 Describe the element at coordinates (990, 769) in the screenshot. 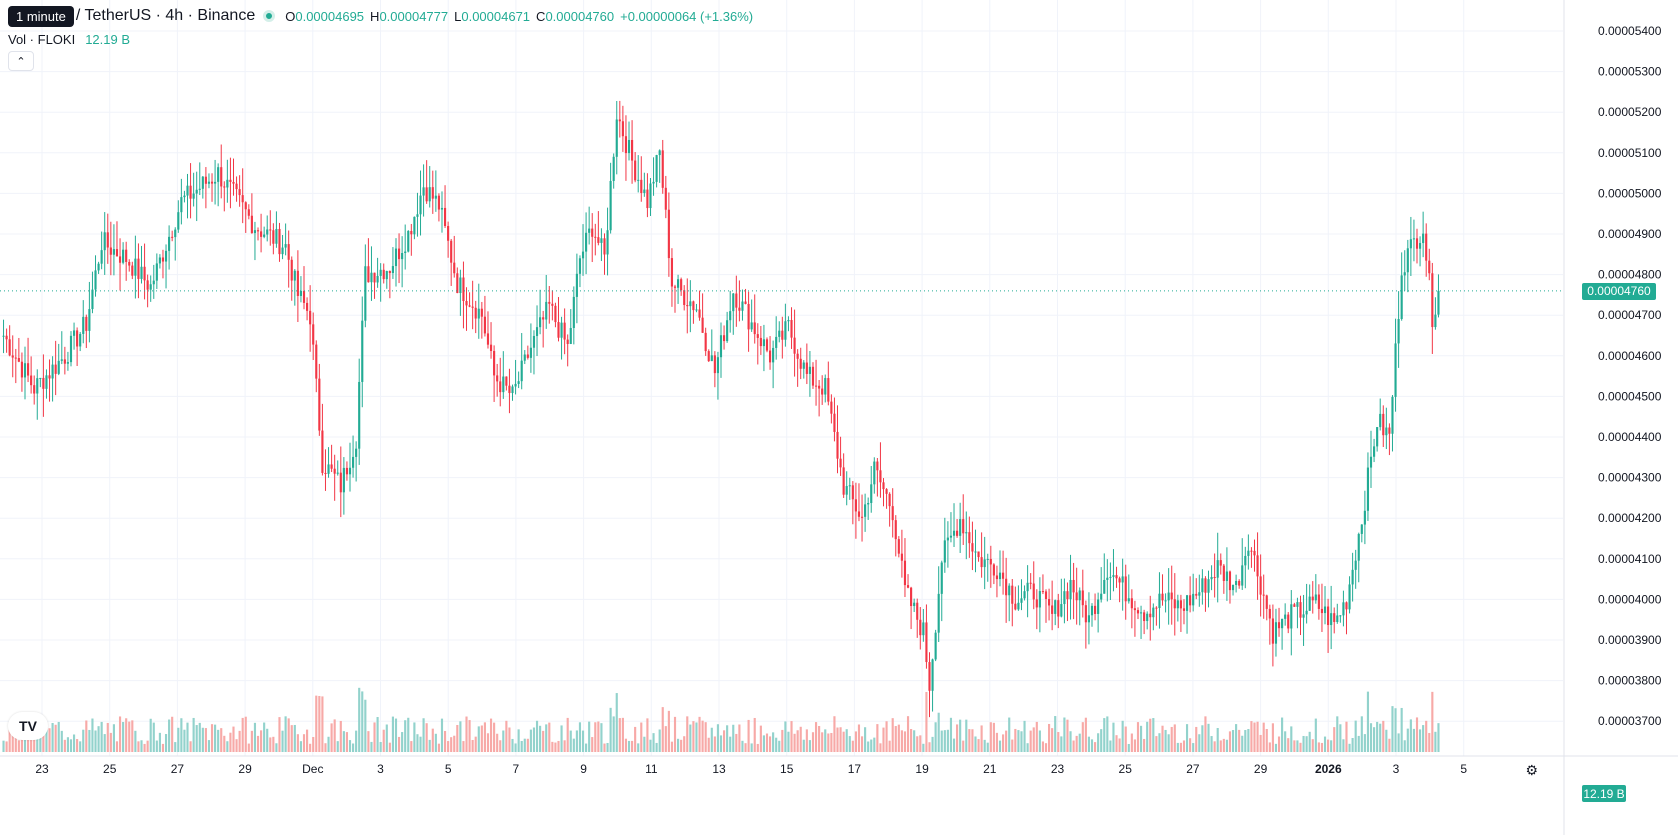

I see `x-tick-label: 21` at that location.